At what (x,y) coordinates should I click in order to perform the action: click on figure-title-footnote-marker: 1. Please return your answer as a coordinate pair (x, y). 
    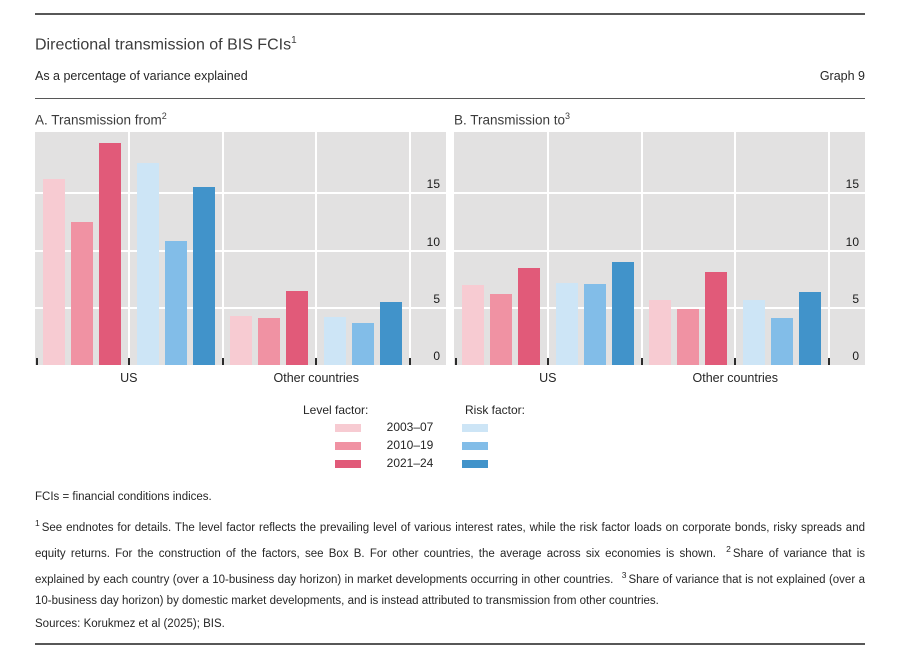
    Looking at the image, I should click on (294, 40).